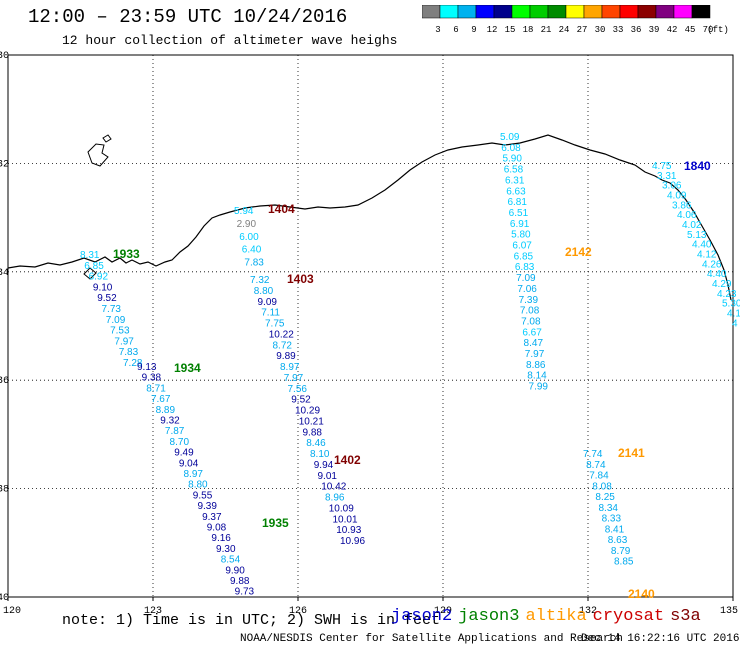 The image size is (740, 650). What do you see at coordinates (313, 432) in the screenshot?
I see `swh-value: 9.88` at bounding box center [313, 432].